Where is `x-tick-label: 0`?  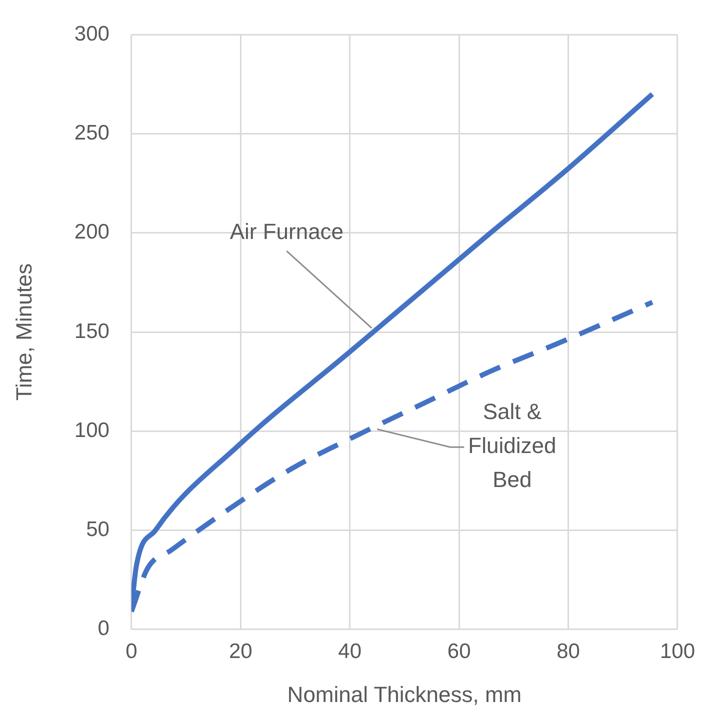 x-tick-label: 0 is located at coordinates (132, 651).